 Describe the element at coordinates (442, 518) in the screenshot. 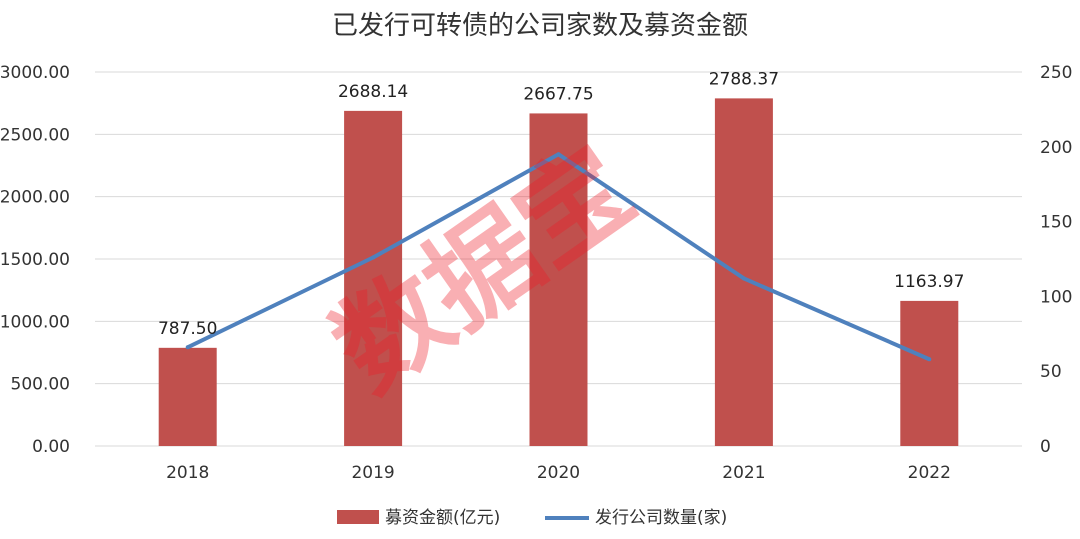

I see `legend-bar-label: 募资金额(亿元)` at that location.